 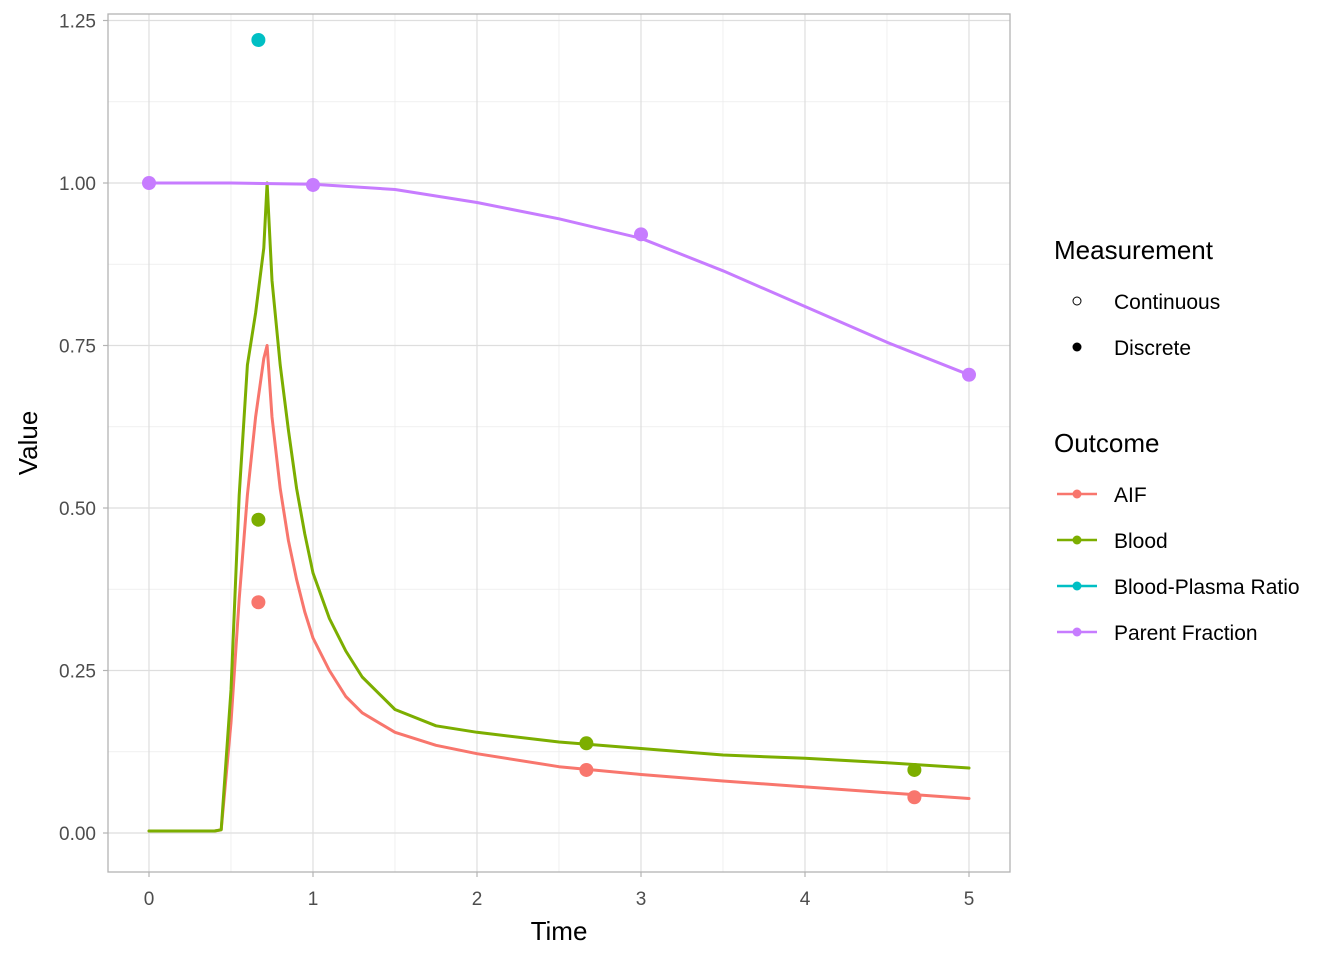 What do you see at coordinates (77, 509) in the screenshot?
I see `y-tick-label: 0.50` at bounding box center [77, 509].